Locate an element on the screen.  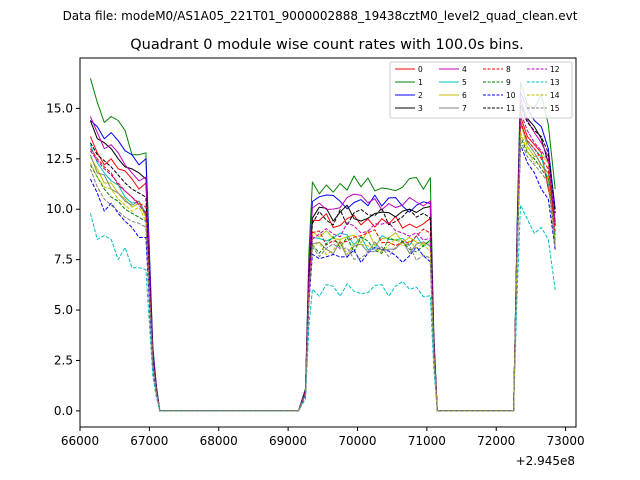
legend-label-15: 15 is located at coordinates (555, 108).